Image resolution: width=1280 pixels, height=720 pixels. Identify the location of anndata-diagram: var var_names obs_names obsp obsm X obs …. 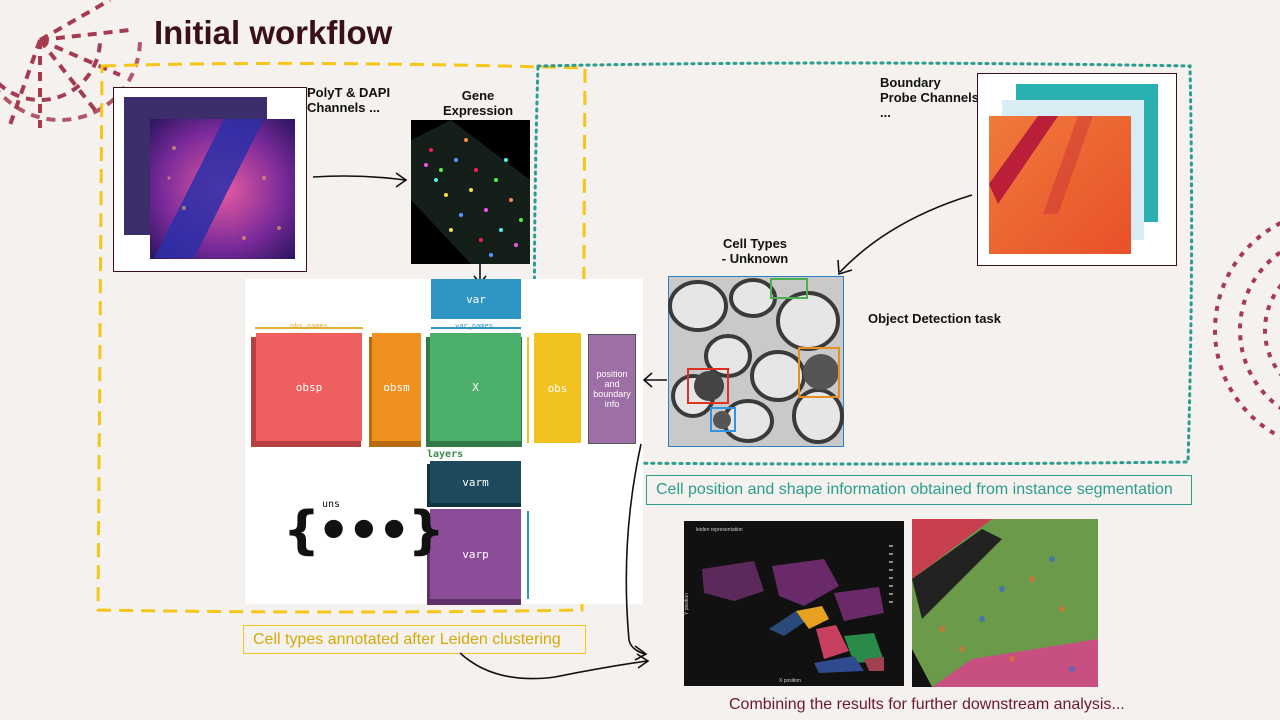
(444, 442).